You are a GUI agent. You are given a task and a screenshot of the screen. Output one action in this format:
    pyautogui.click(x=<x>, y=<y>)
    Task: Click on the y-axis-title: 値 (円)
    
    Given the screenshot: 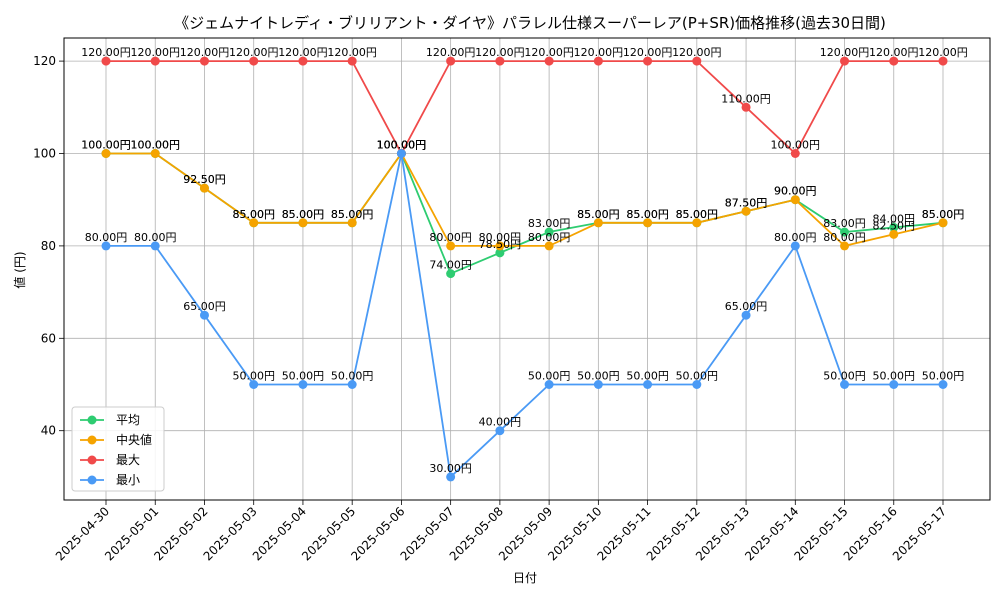 What is the action you would take?
    pyautogui.click(x=19, y=269)
    